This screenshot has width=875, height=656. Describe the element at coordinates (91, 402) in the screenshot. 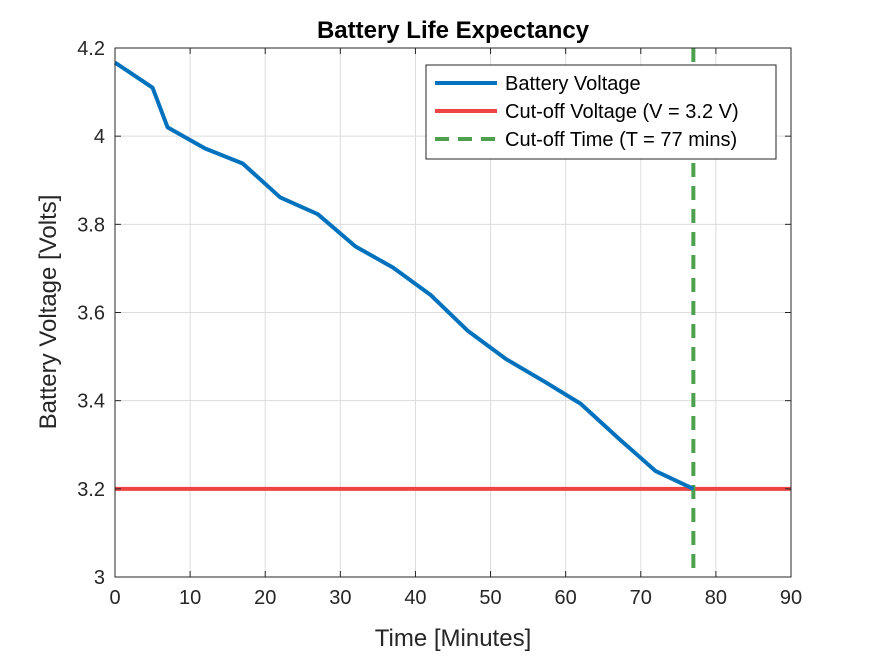

I see `y-tick-label: 3.4` at that location.